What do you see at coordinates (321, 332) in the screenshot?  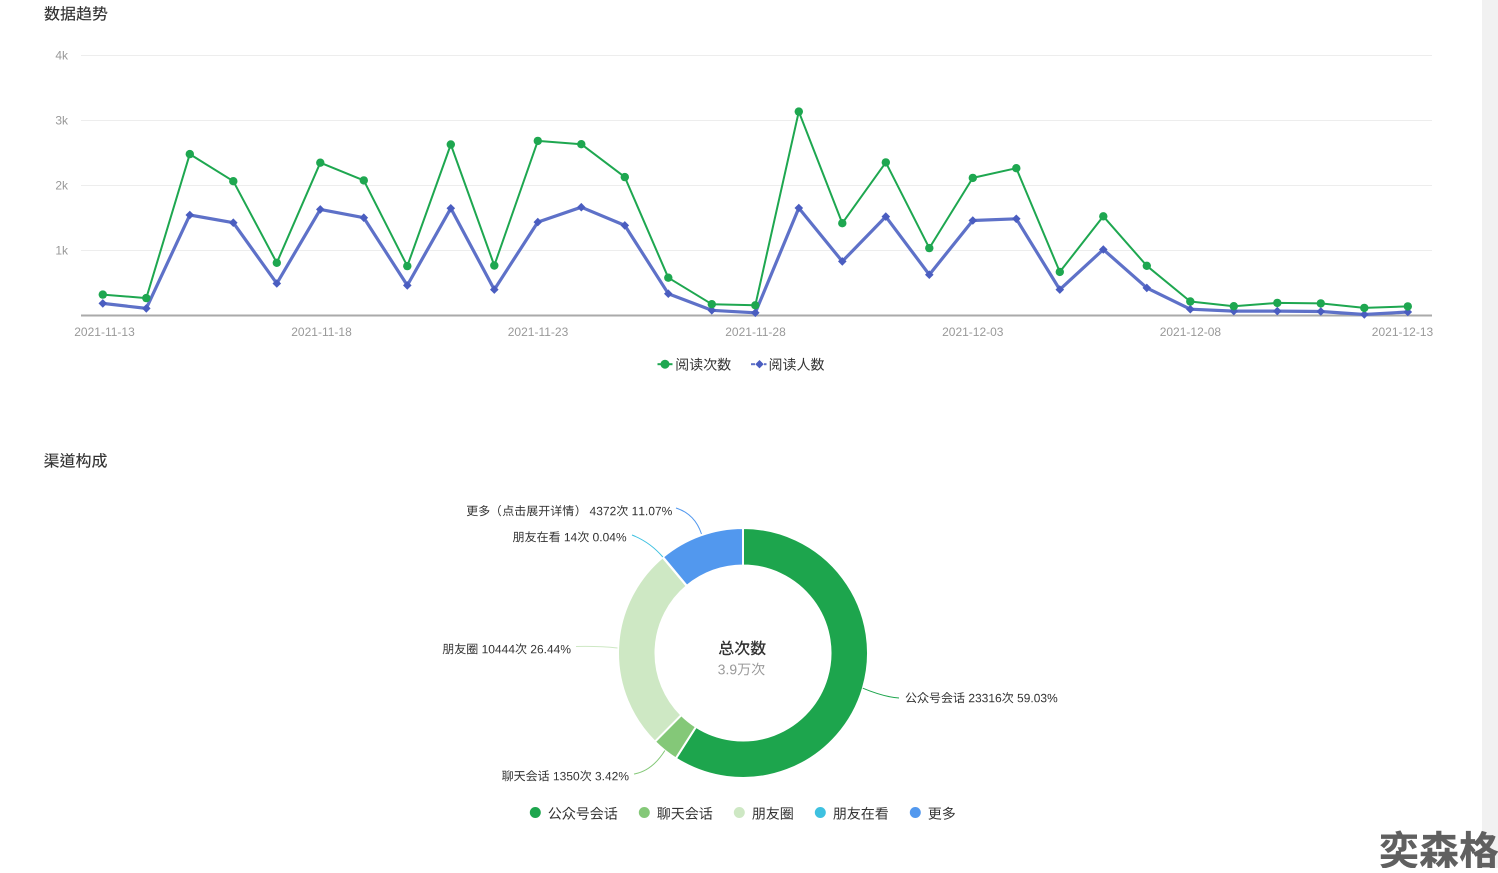 I see `svg-text: 2021-11-18` at bounding box center [321, 332].